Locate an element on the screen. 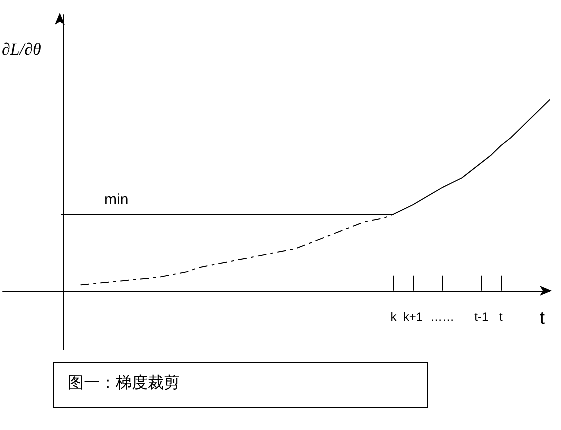 Image resolution: width=561 pixels, height=430 pixels. x-tick-label: k+1 is located at coordinates (413, 317).